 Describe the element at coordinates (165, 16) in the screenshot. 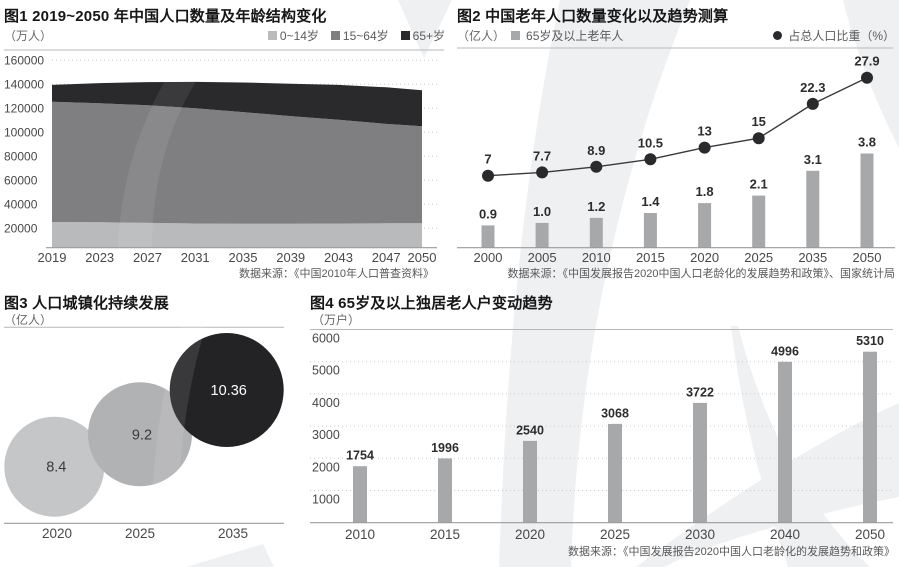

I see `chart1-title: 图1 2019~2050 年中国人口数量及年龄结构变化` at that location.